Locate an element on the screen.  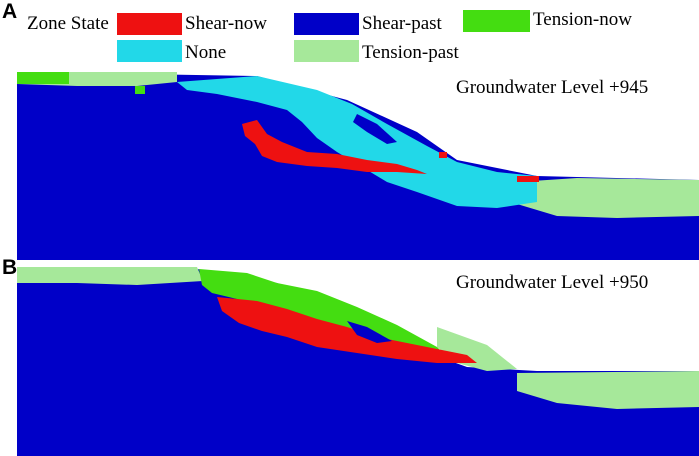
legend-title: Zone State is located at coordinates (68, 23).